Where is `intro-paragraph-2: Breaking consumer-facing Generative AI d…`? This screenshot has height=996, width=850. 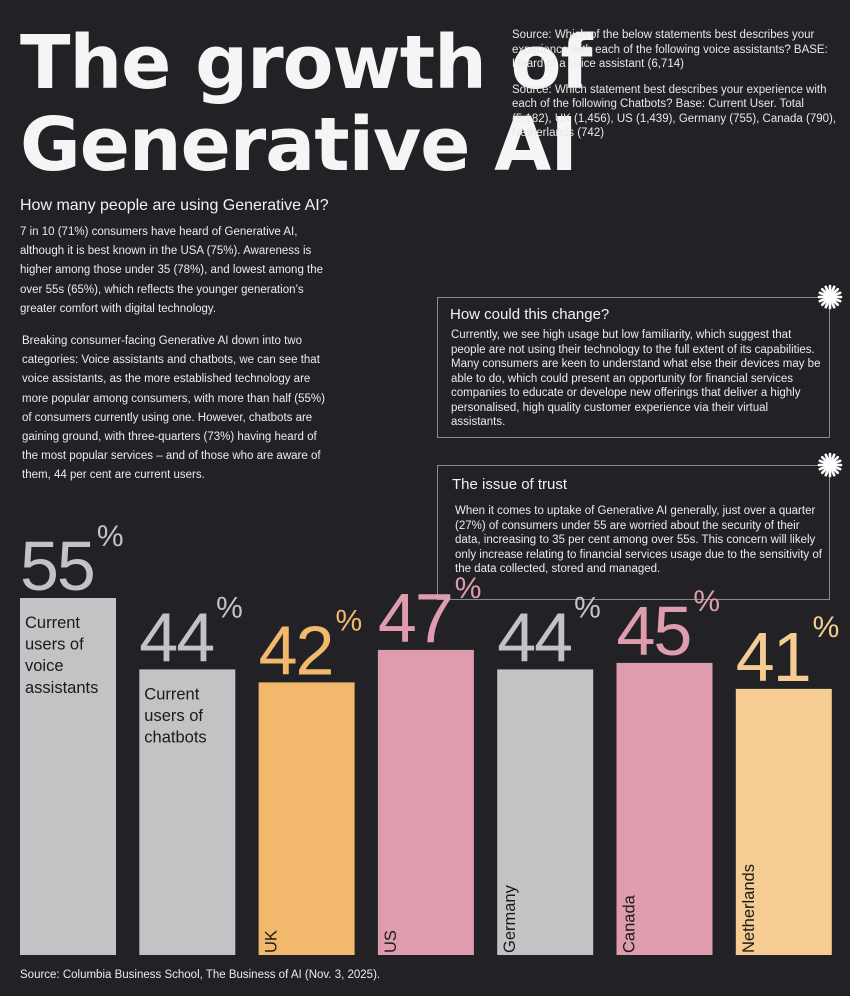 intro-paragraph-2: Breaking consumer-facing Generative AI d… is located at coordinates (173, 408).